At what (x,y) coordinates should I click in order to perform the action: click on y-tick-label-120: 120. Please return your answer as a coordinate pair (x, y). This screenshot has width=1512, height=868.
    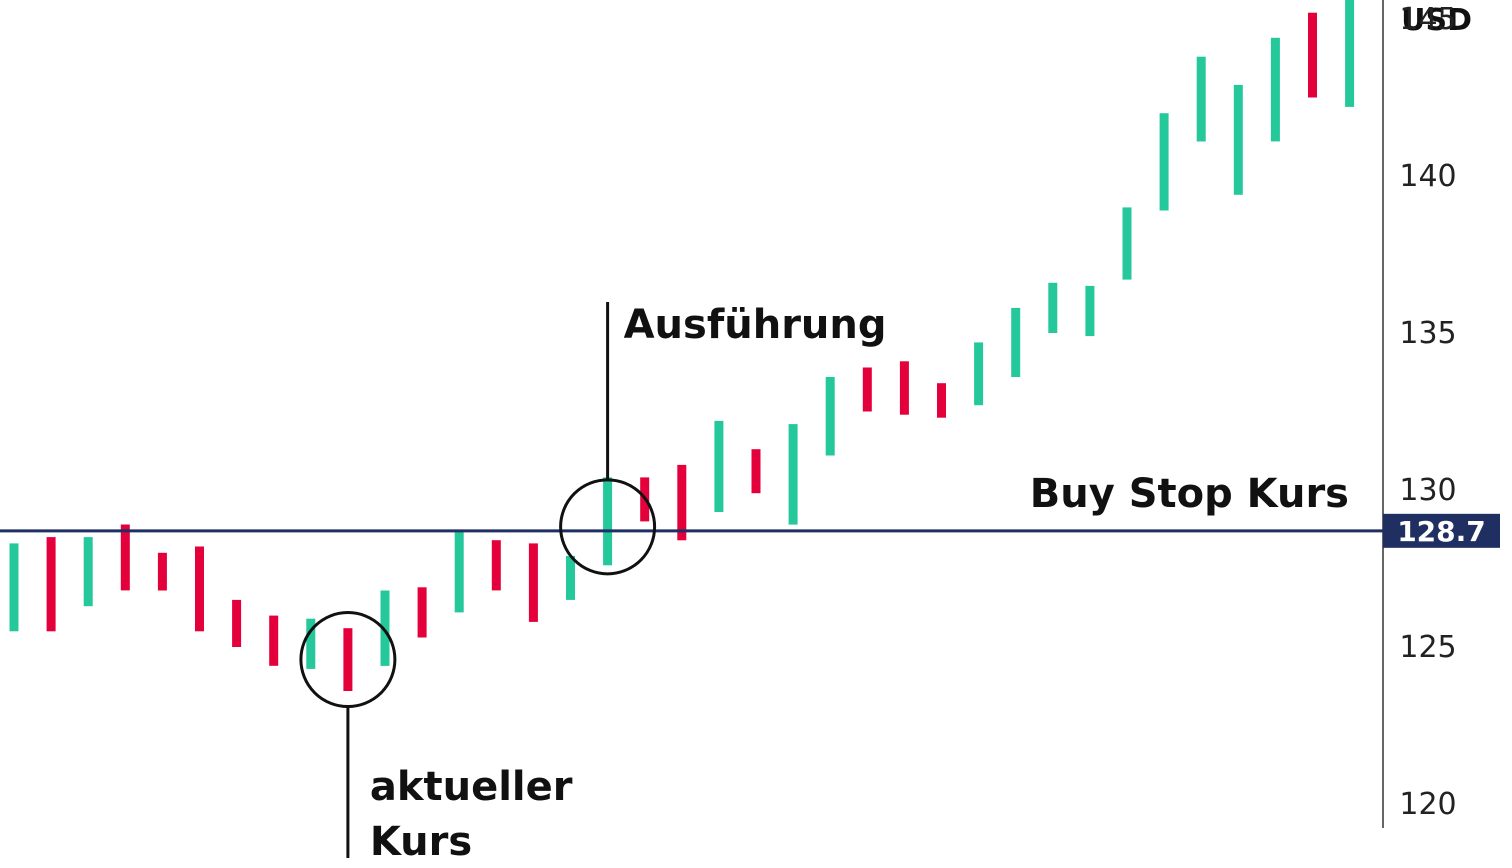
    Looking at the image, I should click on (1427, 804).